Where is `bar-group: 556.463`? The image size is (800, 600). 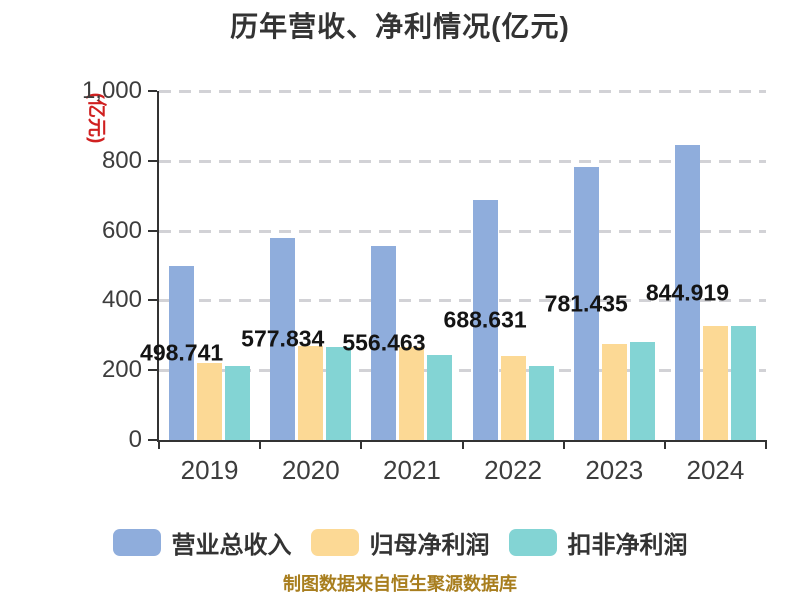 bar-group: 556.463 is located at coordinates (402, 265).